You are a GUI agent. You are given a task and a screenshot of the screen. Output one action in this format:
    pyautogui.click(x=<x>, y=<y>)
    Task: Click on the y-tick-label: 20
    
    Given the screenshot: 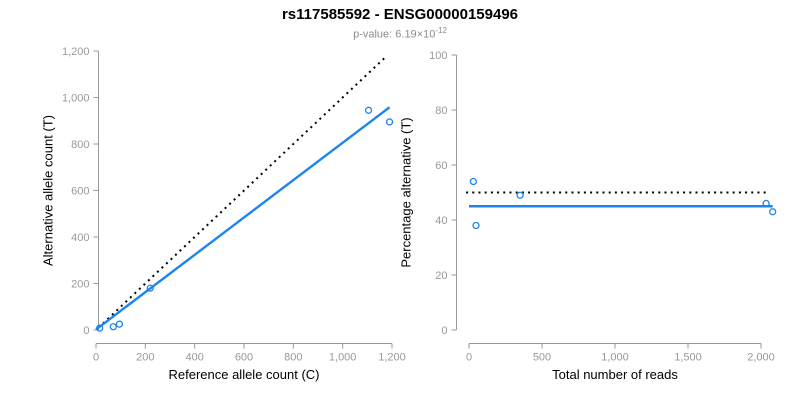 What is the action you would take?
    pyautogui.click(x=441, y=276)
    